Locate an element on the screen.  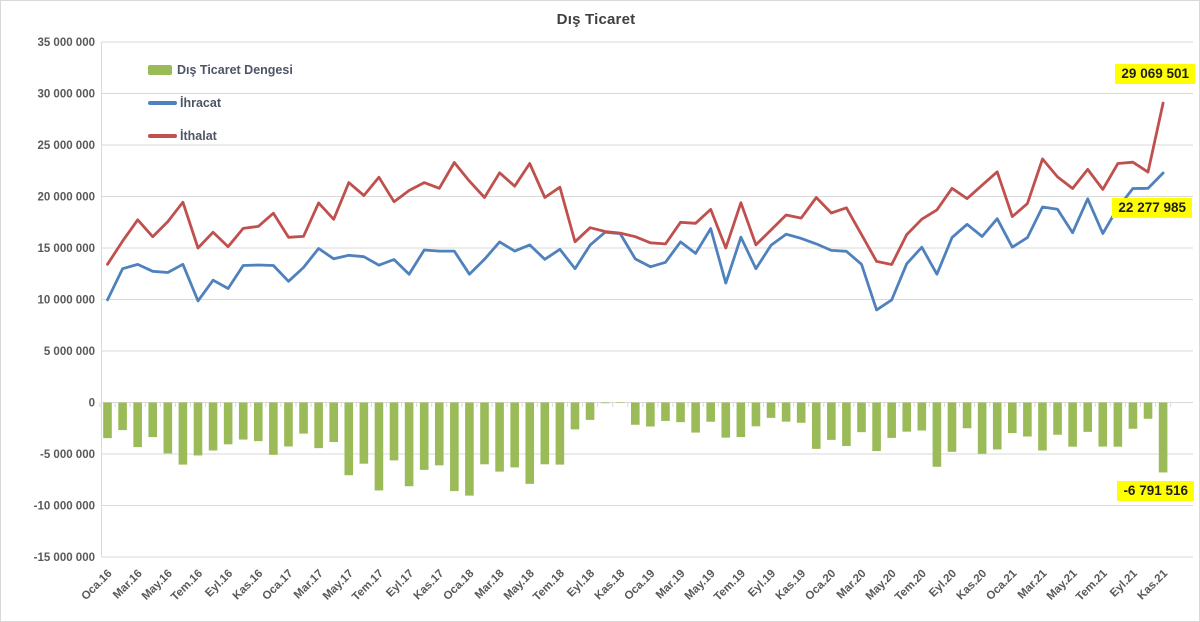
svg-text: Tem.18 is located at coordinates (549, 585).